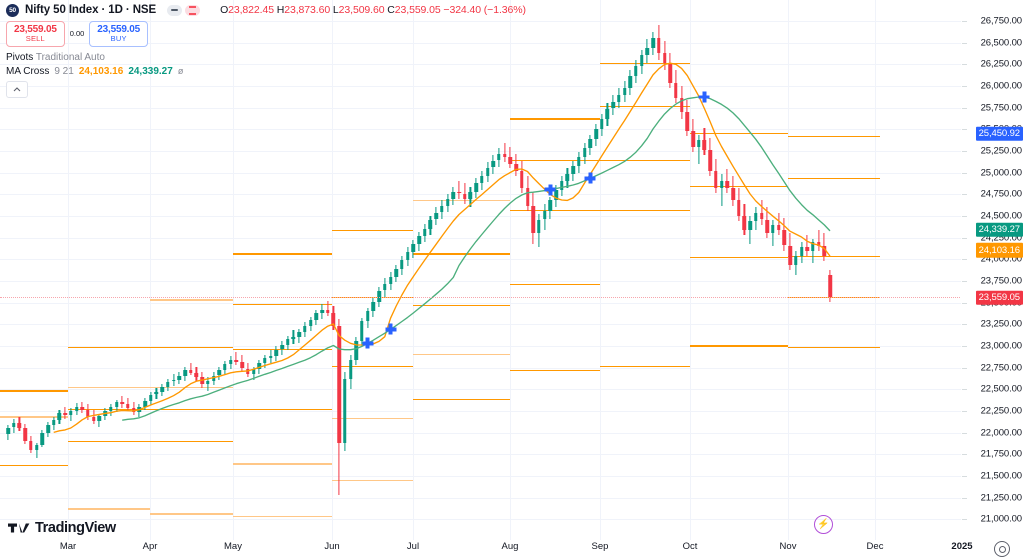  I want to click on time-scale: Mar Apr May Jun Jul Aug Sep Oct Nov Dec 2025, so click(512, 549).